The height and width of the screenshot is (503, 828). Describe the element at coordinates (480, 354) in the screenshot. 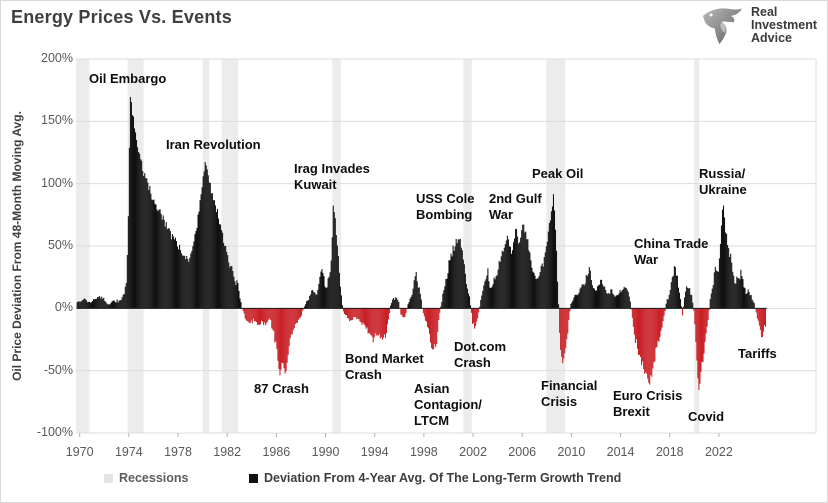

I see `event-label-dotcom-crash: Dot.com Crash` at that location.